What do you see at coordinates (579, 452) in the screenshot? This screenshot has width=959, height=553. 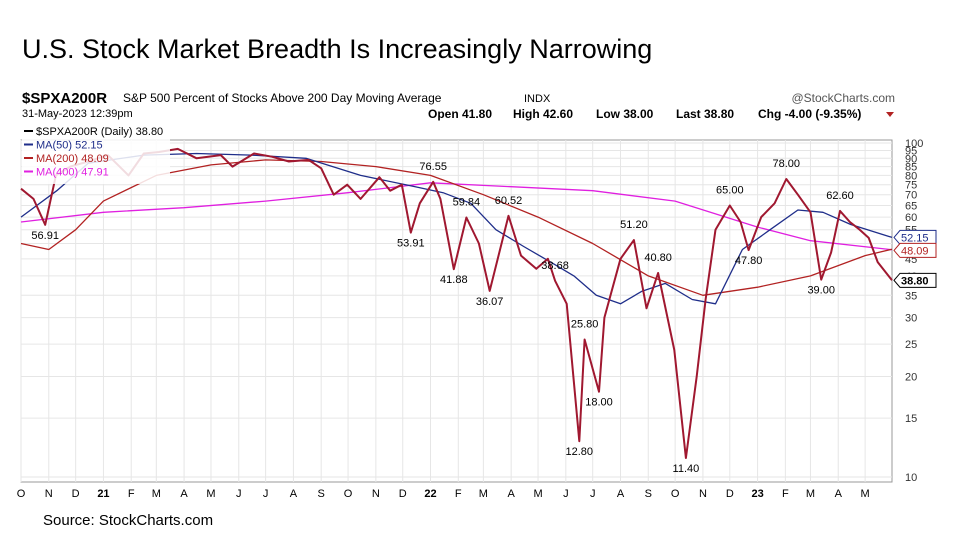 I see `data-label: 12.80` at bounding box center [579, 452].